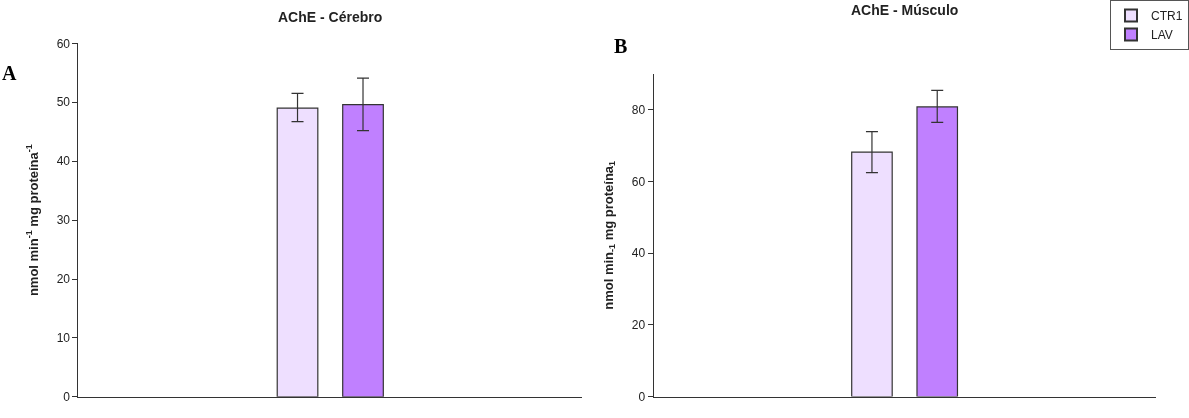  I want to click on y-tick-label: 30, so click(63, 220).